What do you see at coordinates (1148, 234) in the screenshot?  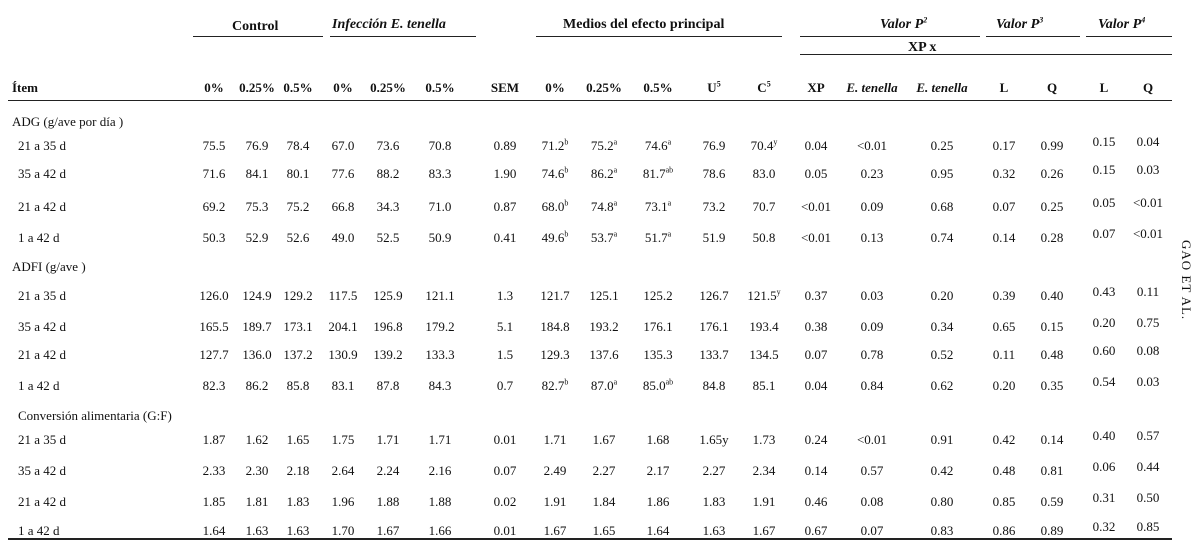 I see `table-cell: <0.01` at bounding box center [1148, 234].